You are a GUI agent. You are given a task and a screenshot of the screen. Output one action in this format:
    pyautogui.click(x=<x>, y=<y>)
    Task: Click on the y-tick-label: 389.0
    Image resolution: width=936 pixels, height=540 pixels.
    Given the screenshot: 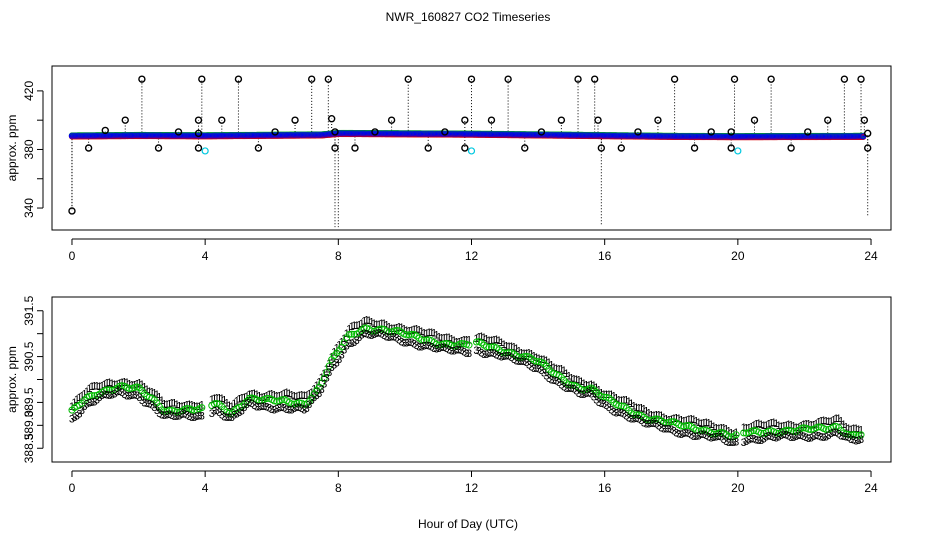 What is the action you would take?
    pyautogui.click(x=29, y=425)
    